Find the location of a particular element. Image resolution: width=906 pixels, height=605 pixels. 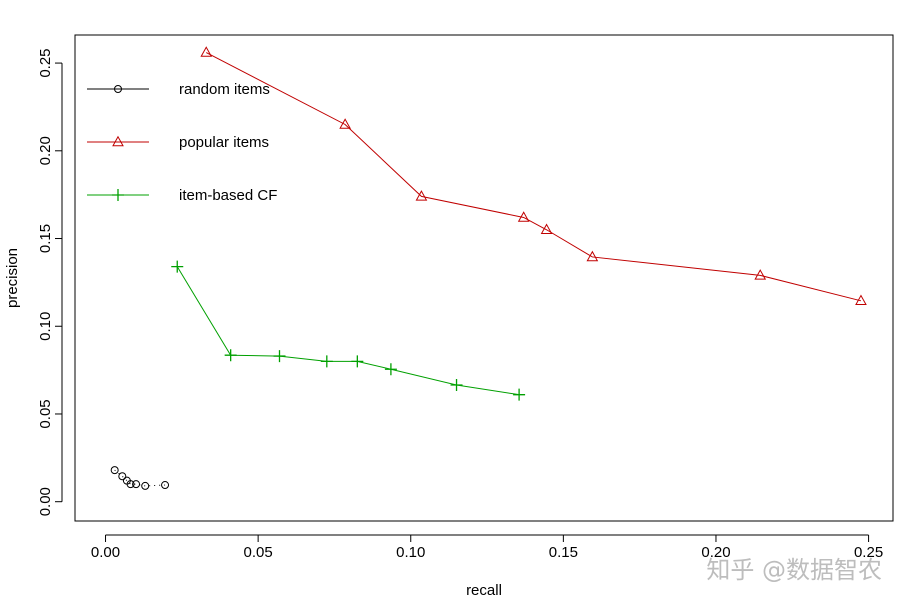

y-tick-label: 0.10 is located at coordinates (45, 326).